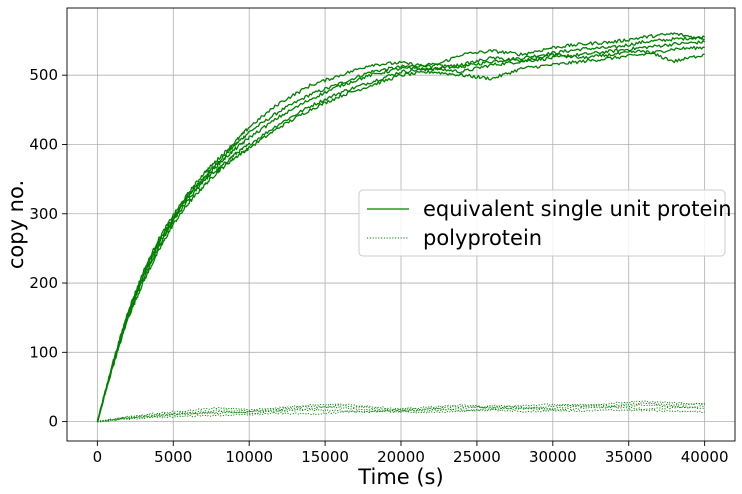  What do you see at coordinates (553, 457) in the screenshot?
I see `x-tick-label: 30000` at bounding box center [553, 457].